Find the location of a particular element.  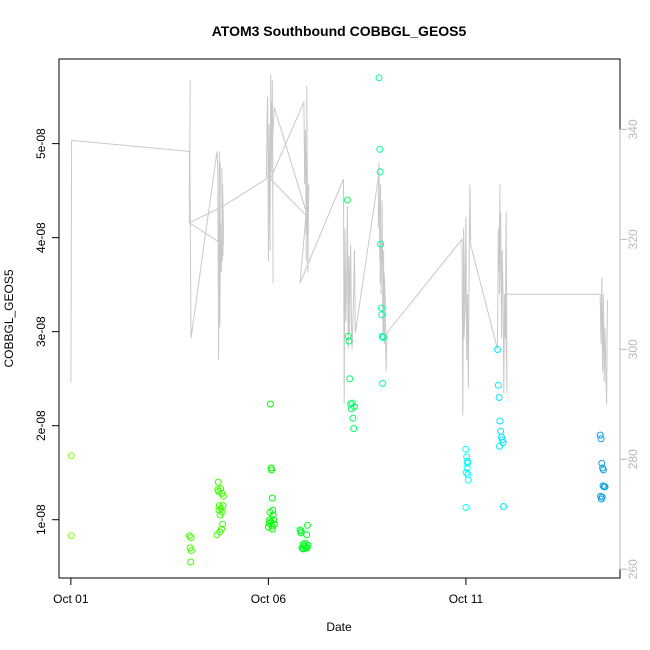

y-tick-label: 1e-08 is located at coordinates (41, 519).